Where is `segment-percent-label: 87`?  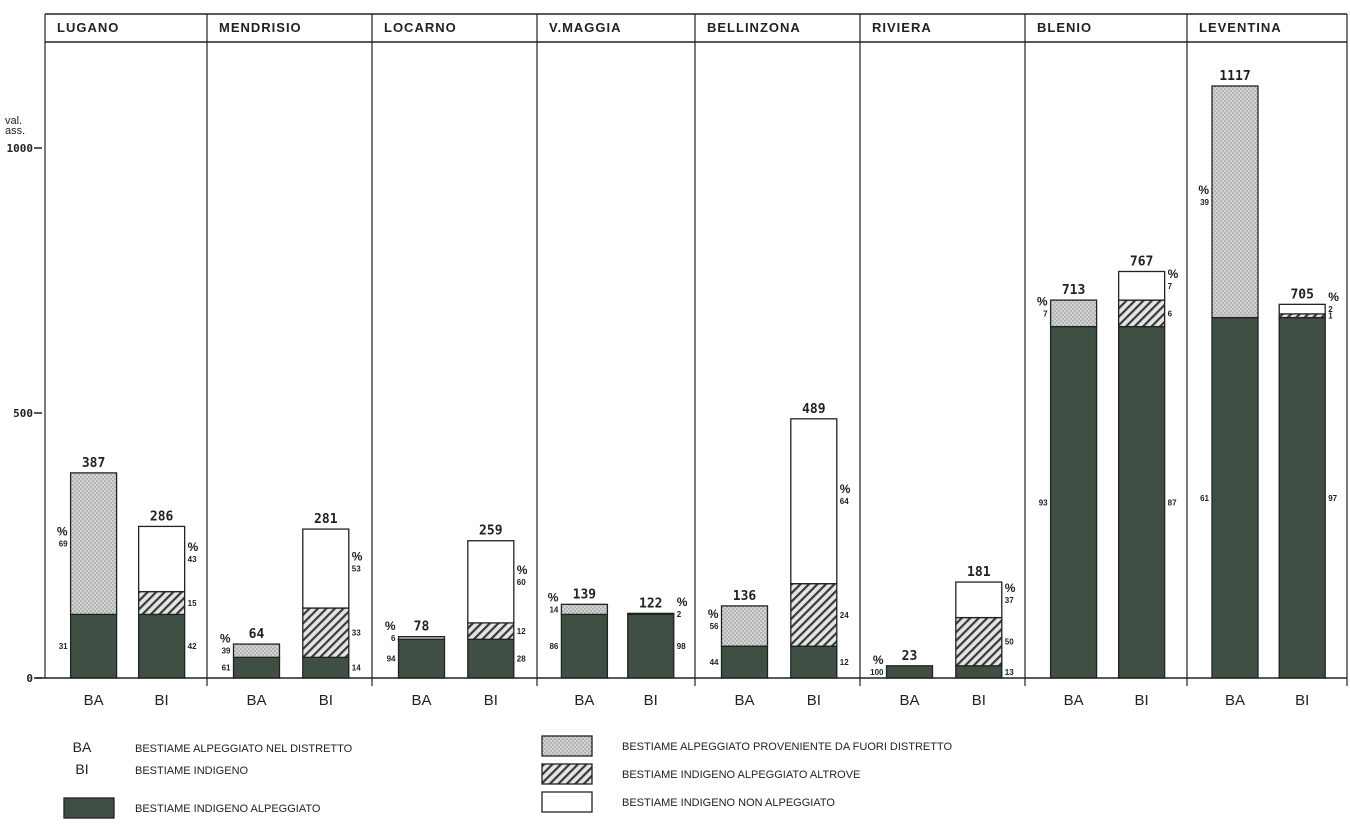
segment-percent-label: 87 is located at coordinates (1172, 502).